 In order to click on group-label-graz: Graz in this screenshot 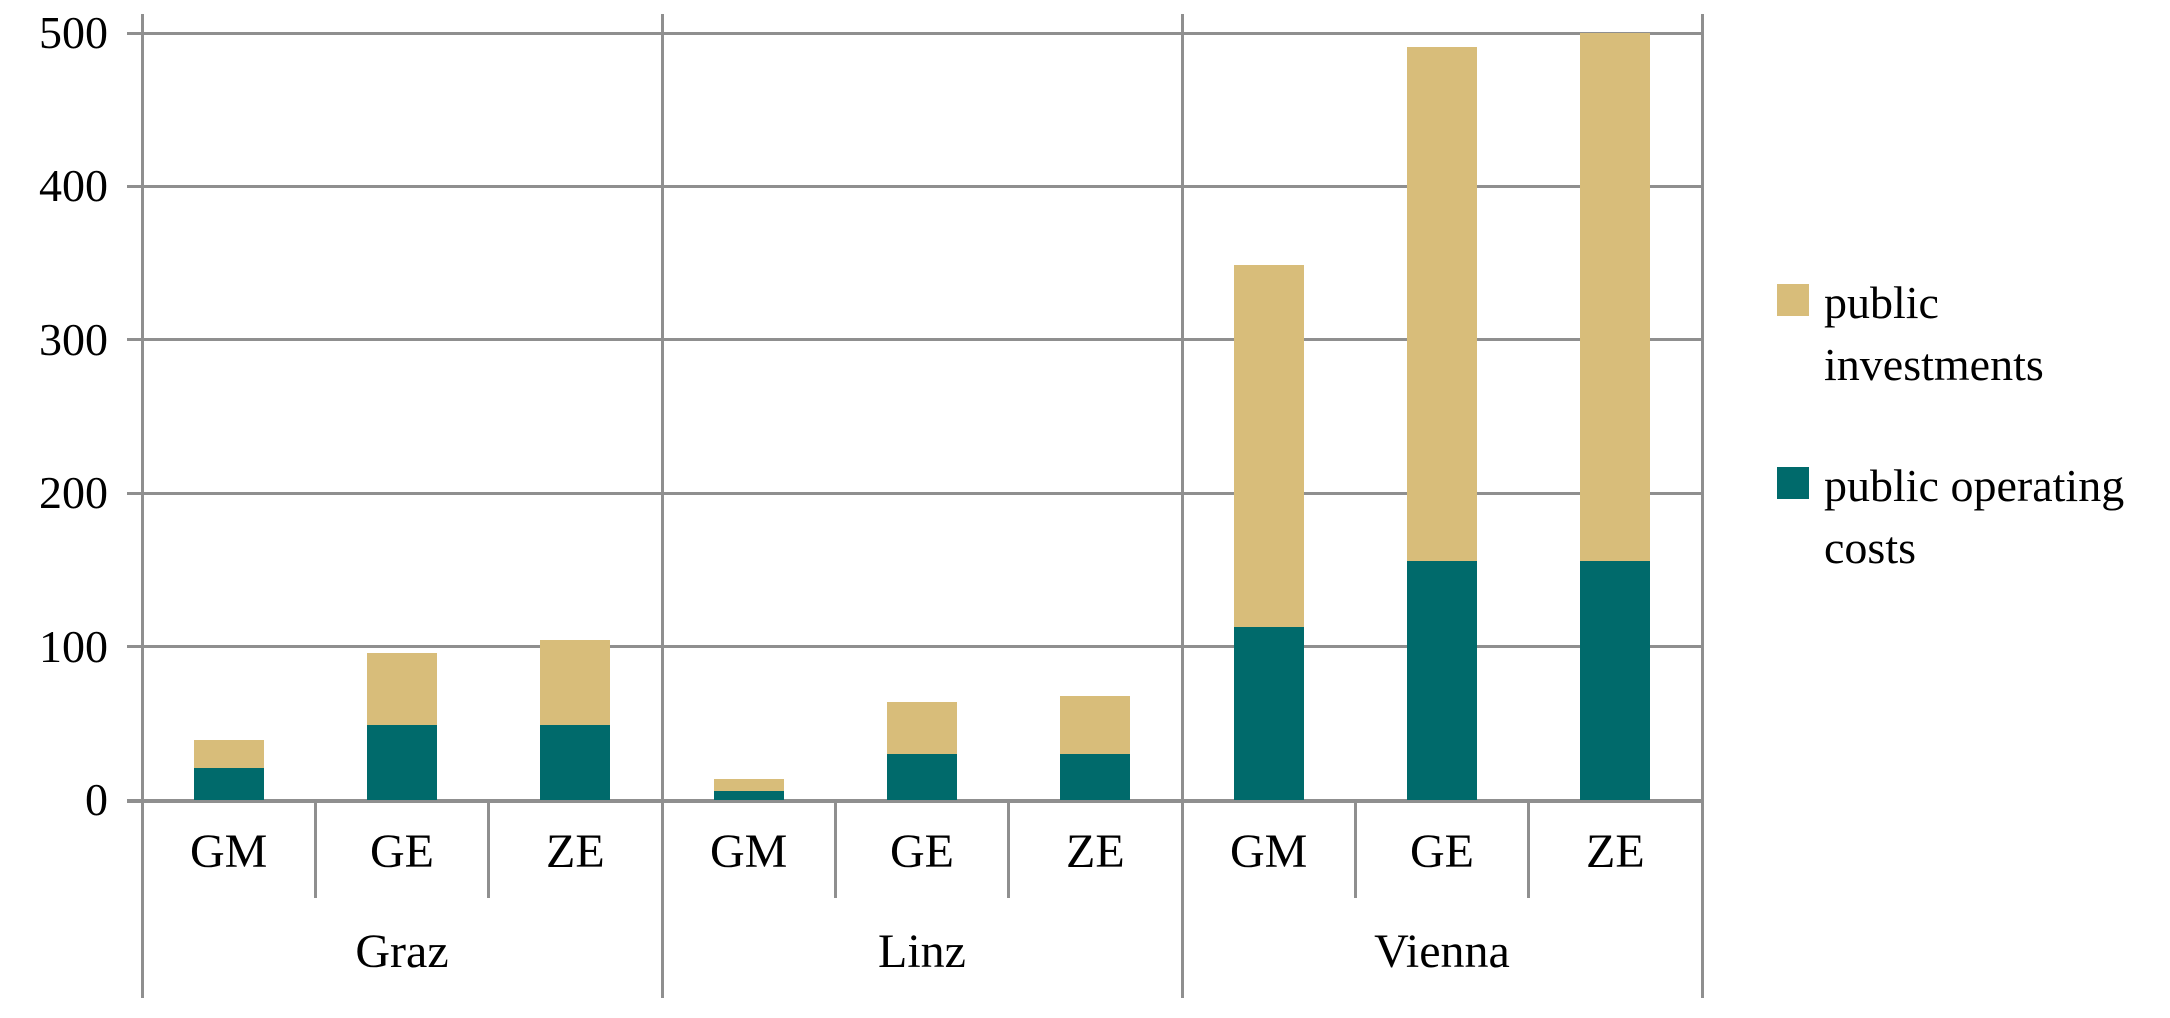, I will do `click(402, 951)`.